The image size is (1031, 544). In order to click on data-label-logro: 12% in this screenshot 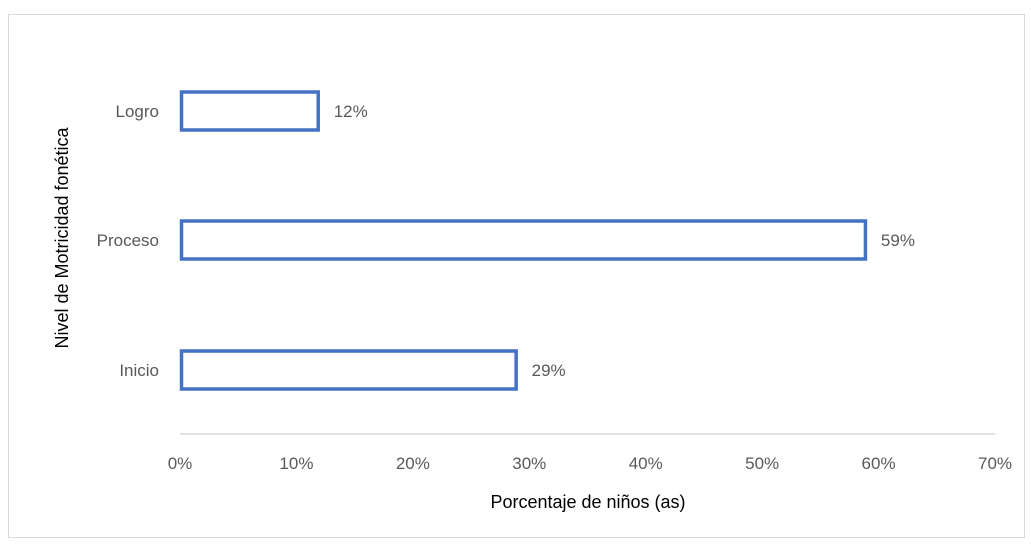, I will do `click(351, 111)`.